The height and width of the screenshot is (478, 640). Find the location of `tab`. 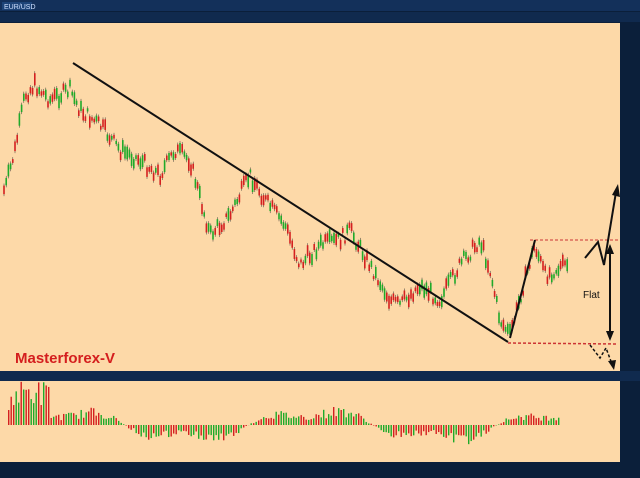

tab is located at coordinates (17, 6).